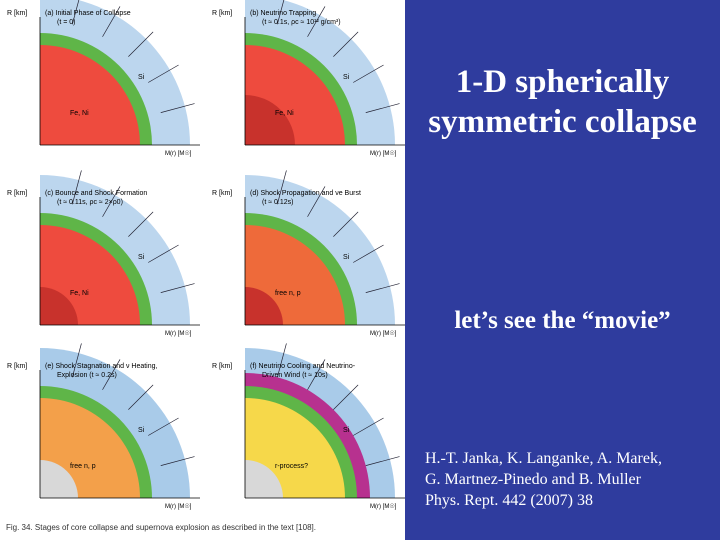 Image resolution: width=720 pixels, height=540 pixels. I want to click on panel-title: (e) Shock Stagnation and ν Heating,, so click(101, 366).